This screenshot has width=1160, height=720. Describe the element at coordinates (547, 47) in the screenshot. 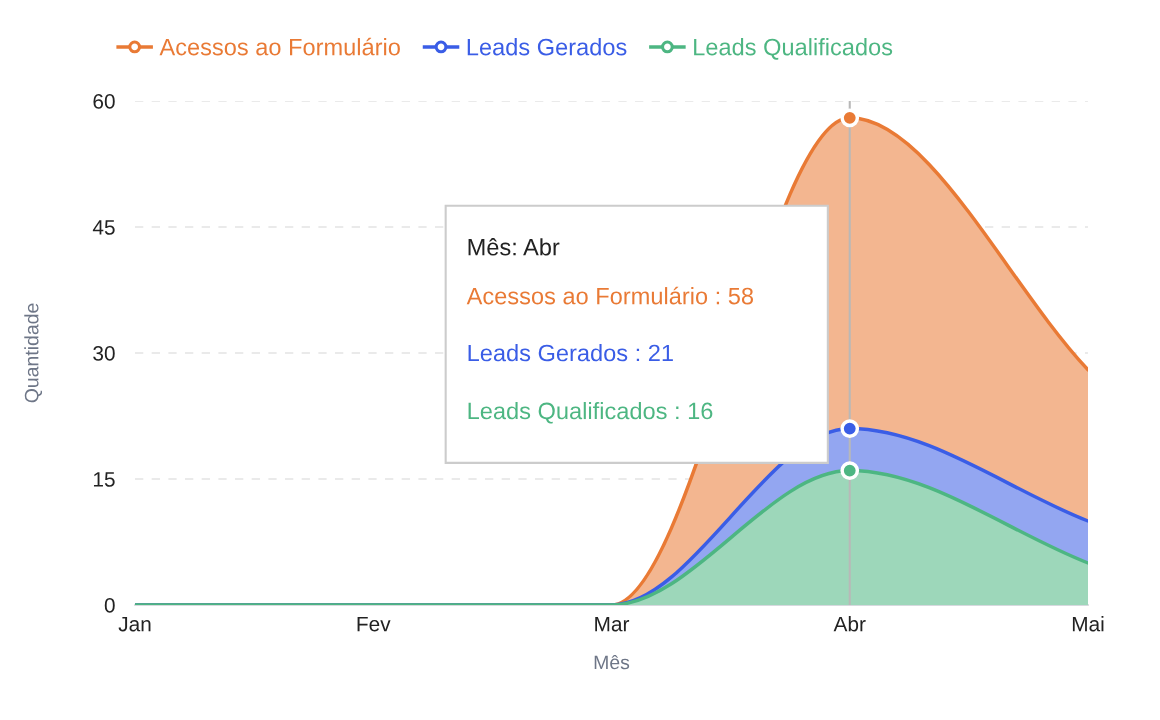

I see `legend-label: Leads Gerados` at that location.